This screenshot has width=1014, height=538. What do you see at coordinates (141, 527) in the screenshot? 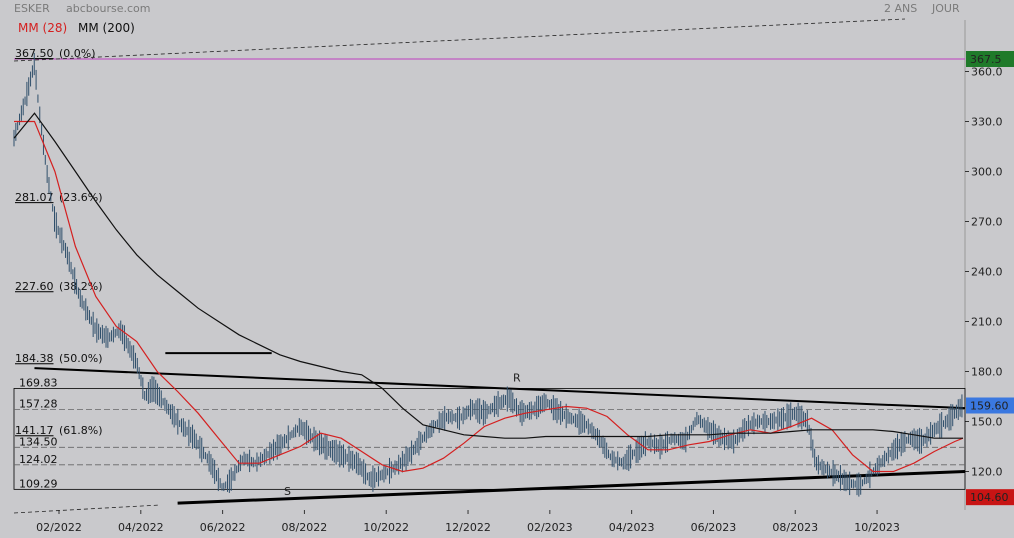
I see `x-tick-label: 04/2022` at bounding box center [141, 527].